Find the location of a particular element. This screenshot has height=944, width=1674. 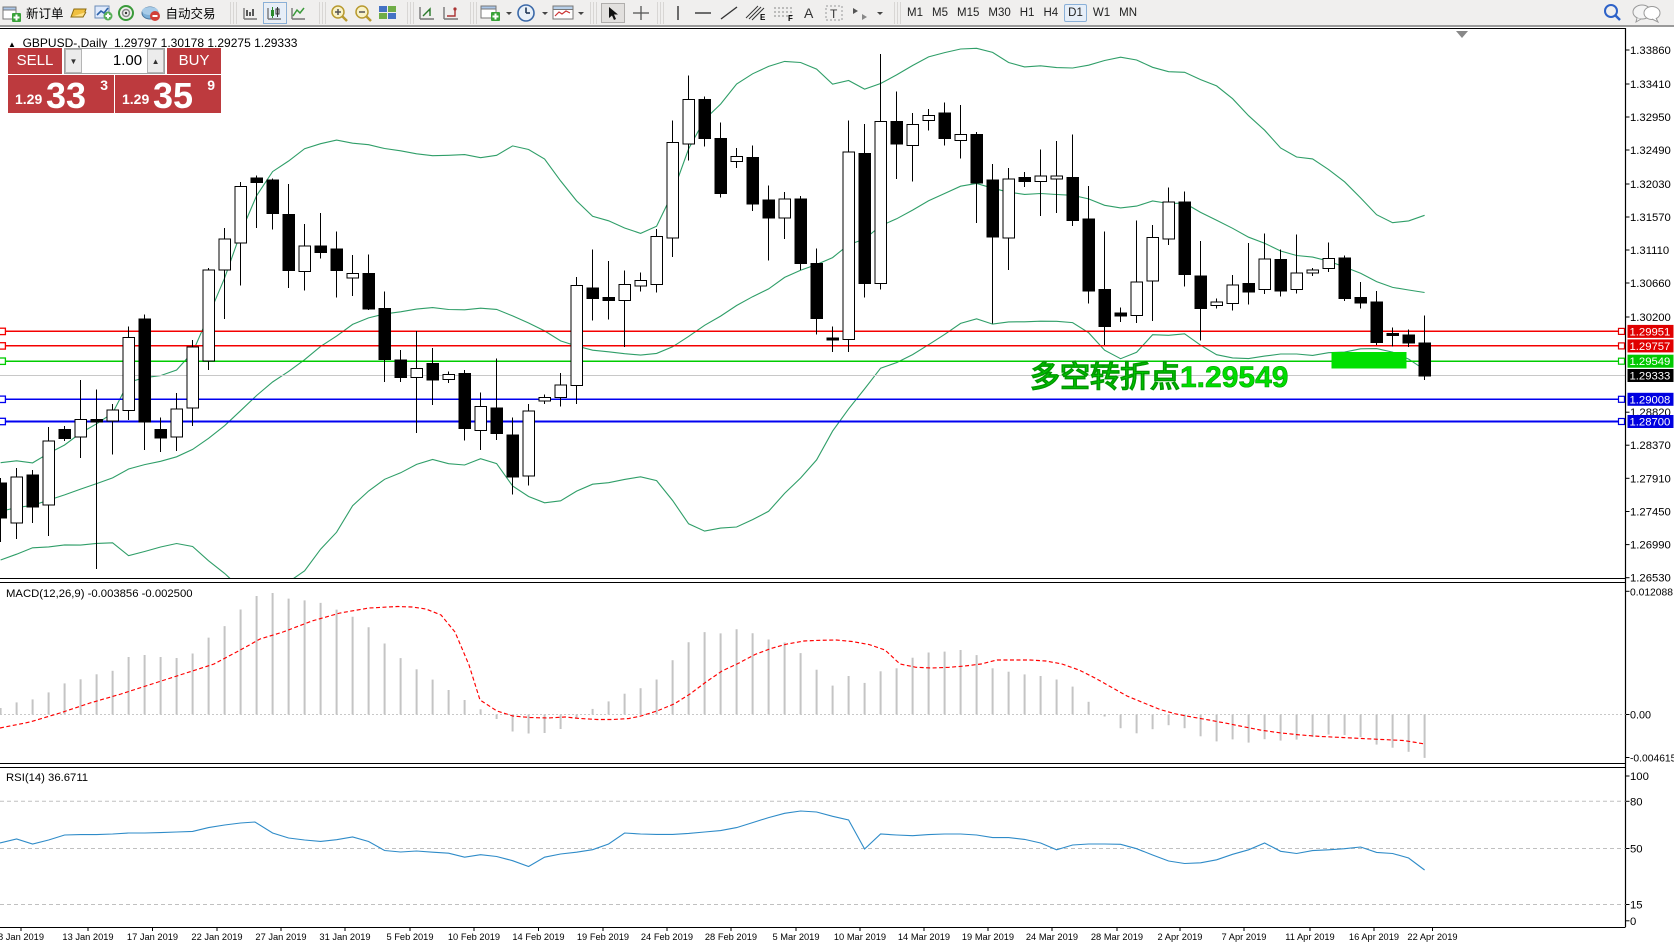

svg-text: 13 Jan 2019 is located at coordinates (87, 937).